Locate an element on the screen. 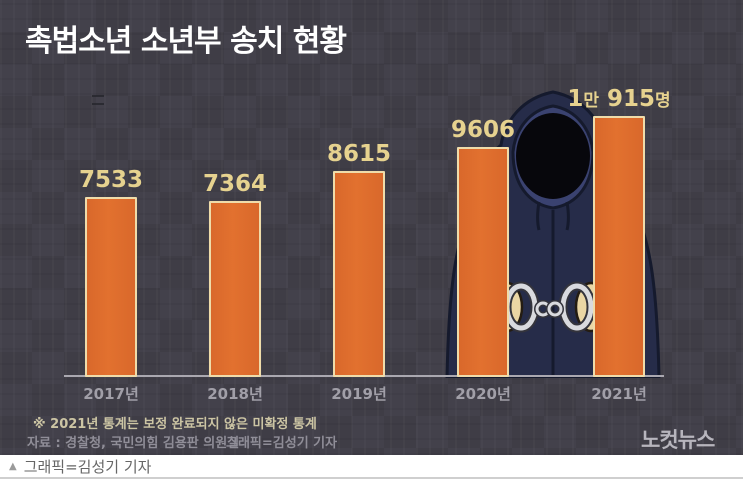 The image size is (743, 479). bar-value-label: 7533 is located at coordinates (110, 180).